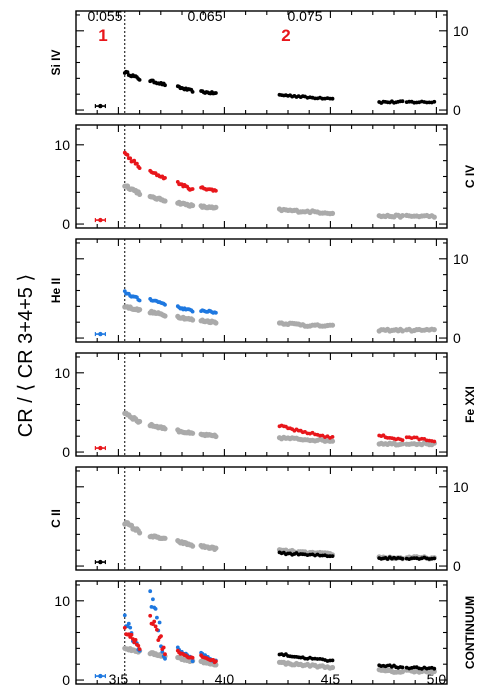 The image size is (488, 699). What do you see at coordinates (265, 634) in the screenshot?
I see `panel-continuum: 0 10 CONTINUUM` at bounding box center [265, 634].